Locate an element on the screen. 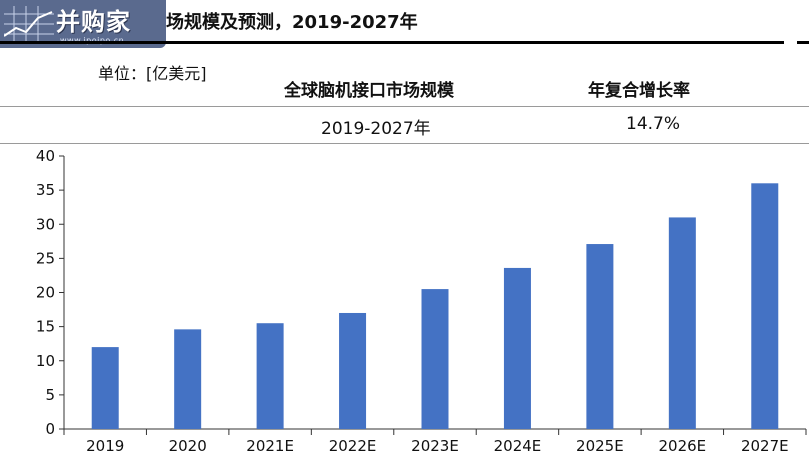 Image resolution: width=809 pixels, height=468 pixels. x-tick-label: 2027E is located at coordinates (765, 446).